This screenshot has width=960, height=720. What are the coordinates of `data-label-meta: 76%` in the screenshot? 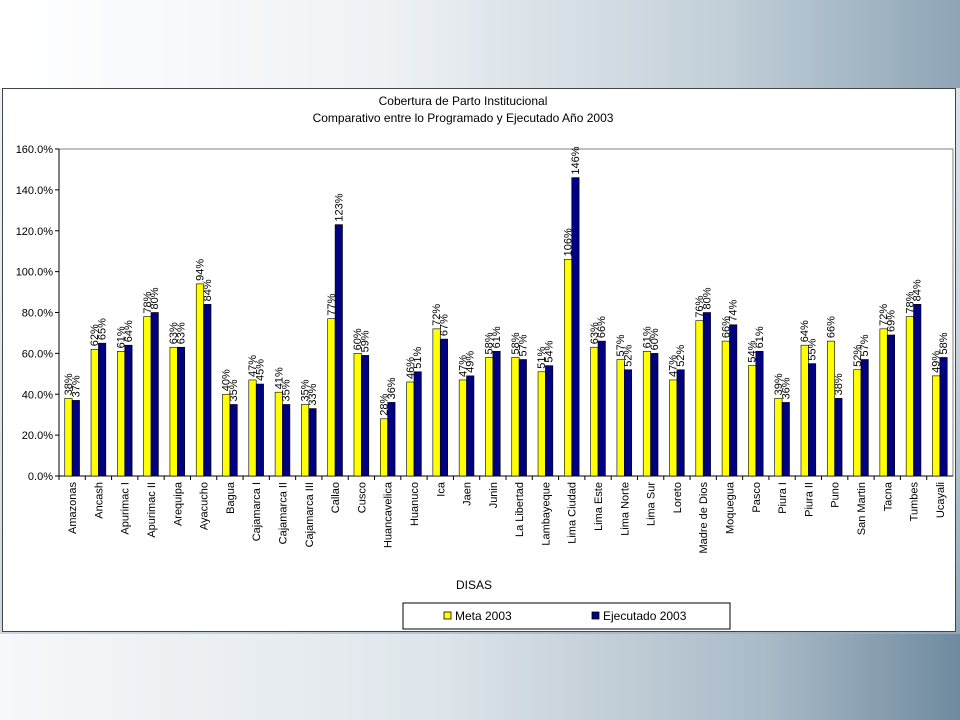 It's located at (700, 306).